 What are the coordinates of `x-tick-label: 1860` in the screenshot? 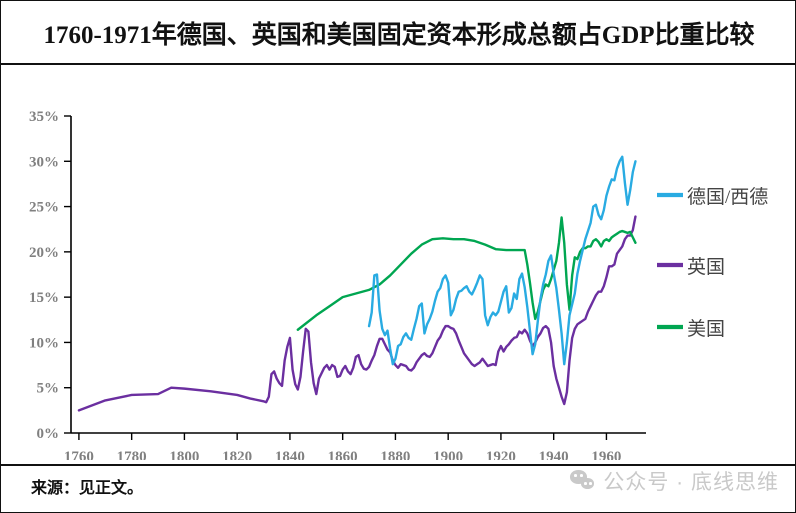 It's located at (343, 454).